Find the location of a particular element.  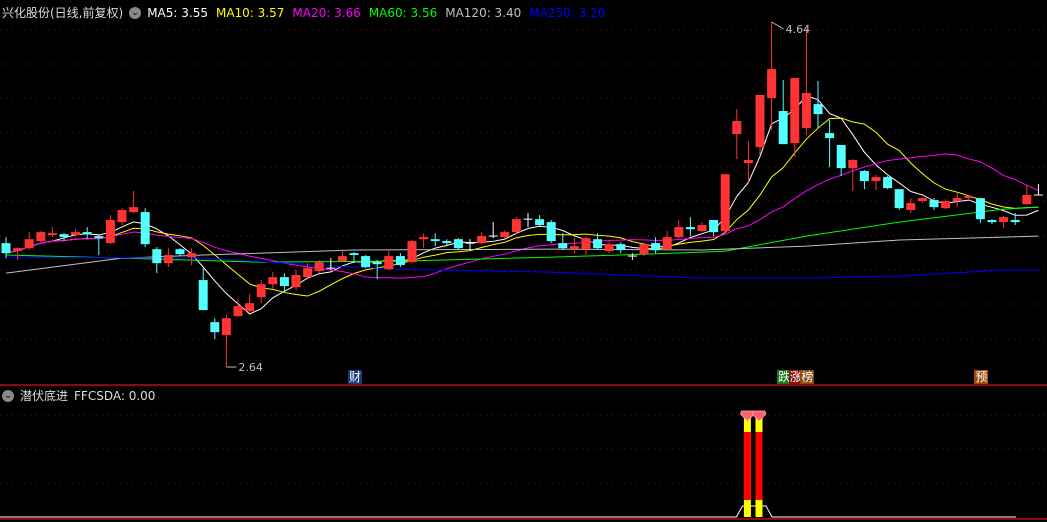

ma60-line is located at coordinates (522, 234).